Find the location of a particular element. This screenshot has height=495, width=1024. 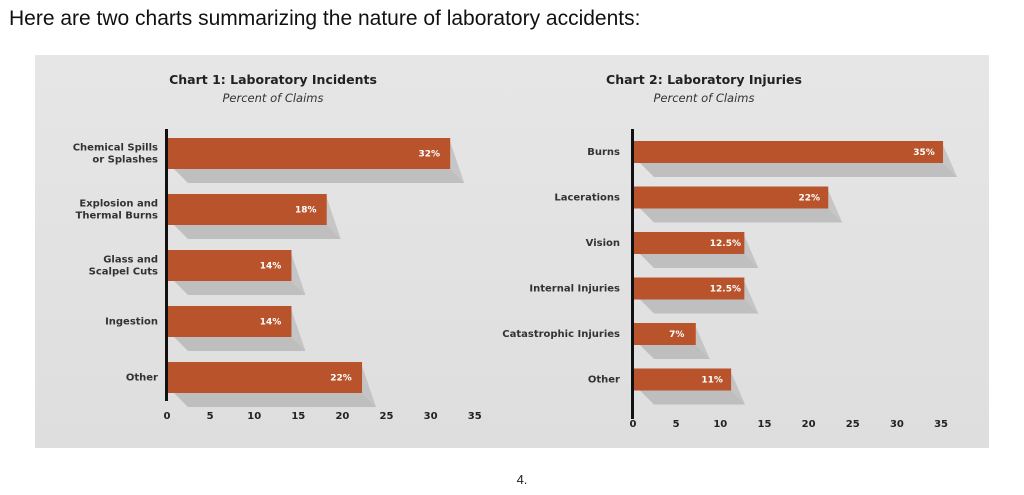

category-label: Vision is located at coordinates (603, 243).